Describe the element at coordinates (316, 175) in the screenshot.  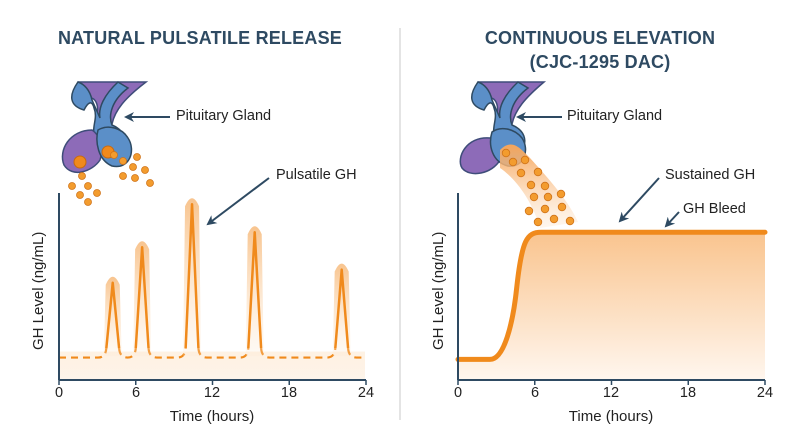
I see `pulsatile-gh-label: Pulsatile GH` at that location.